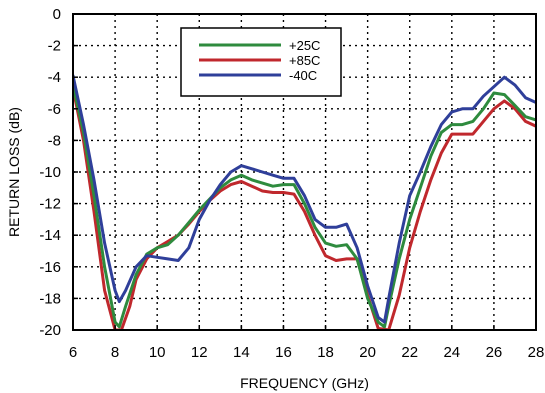  What do you see at coordinates (304, 45) in the screenshot?
I see `legend-label-1: +25C` at bounding box center [304, 45].